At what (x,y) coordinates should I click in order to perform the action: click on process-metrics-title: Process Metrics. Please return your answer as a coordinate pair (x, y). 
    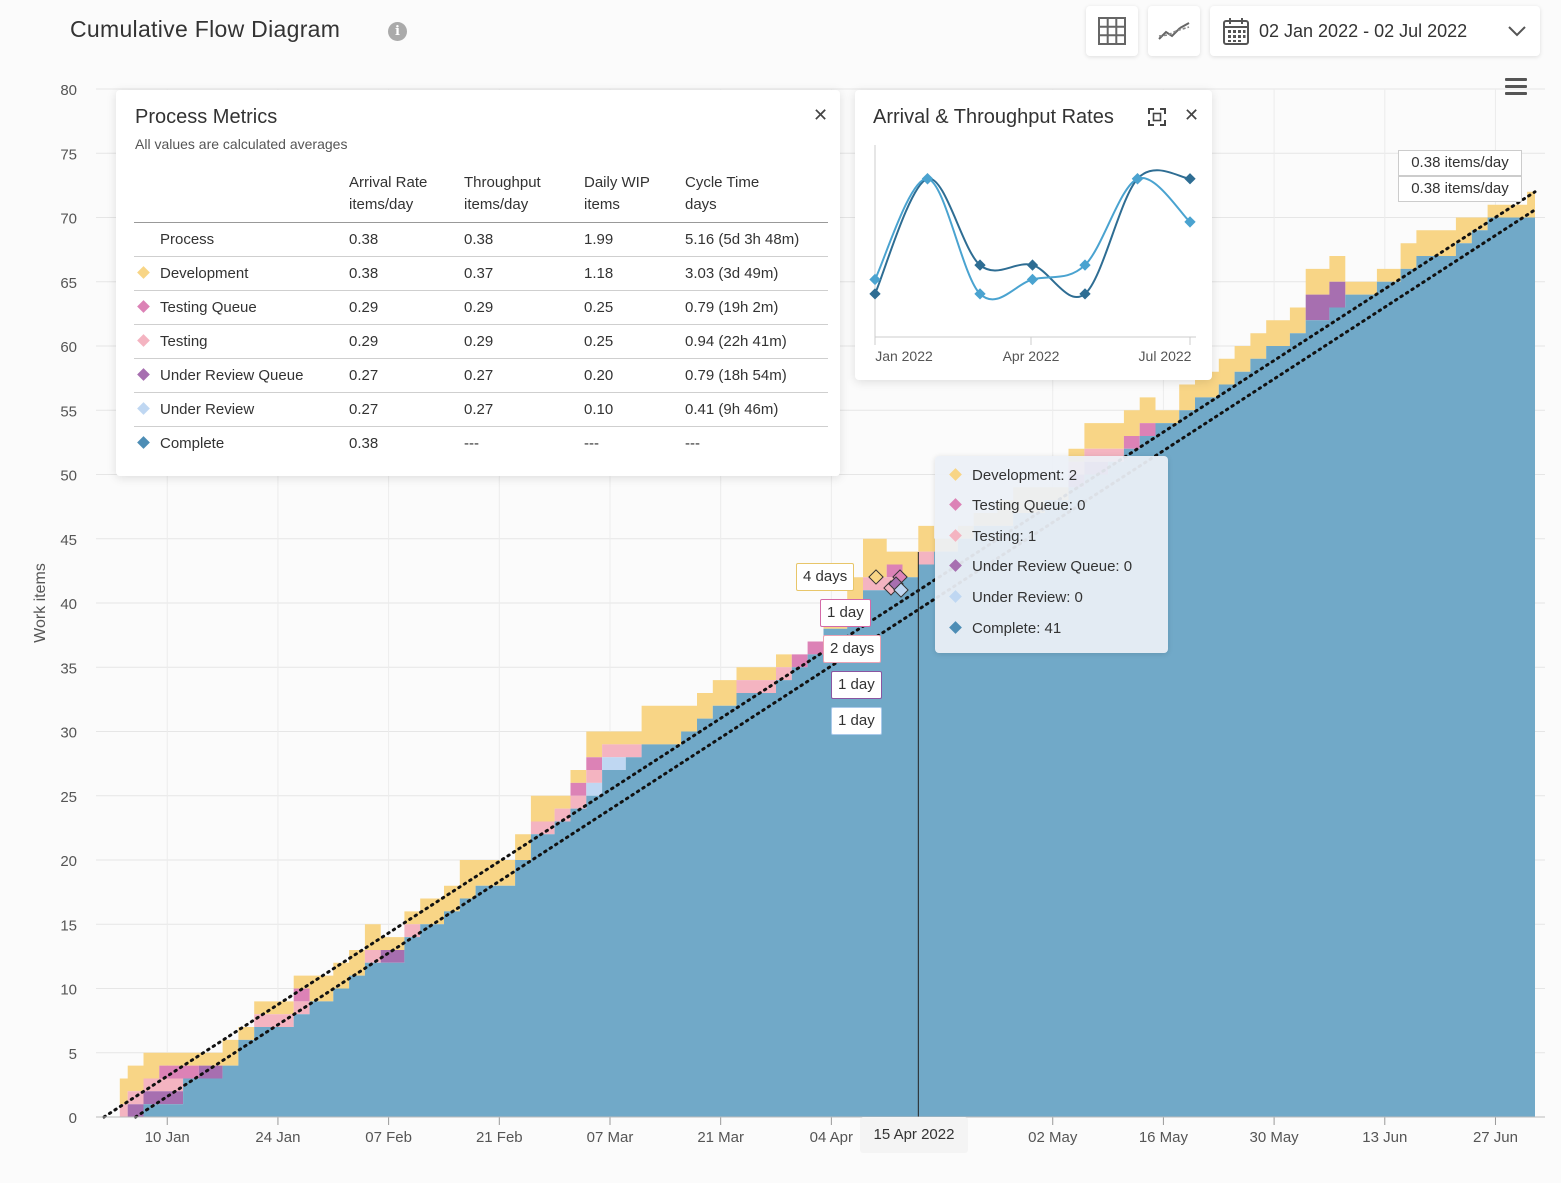
    Looking at the image, I should click on (206, 117).